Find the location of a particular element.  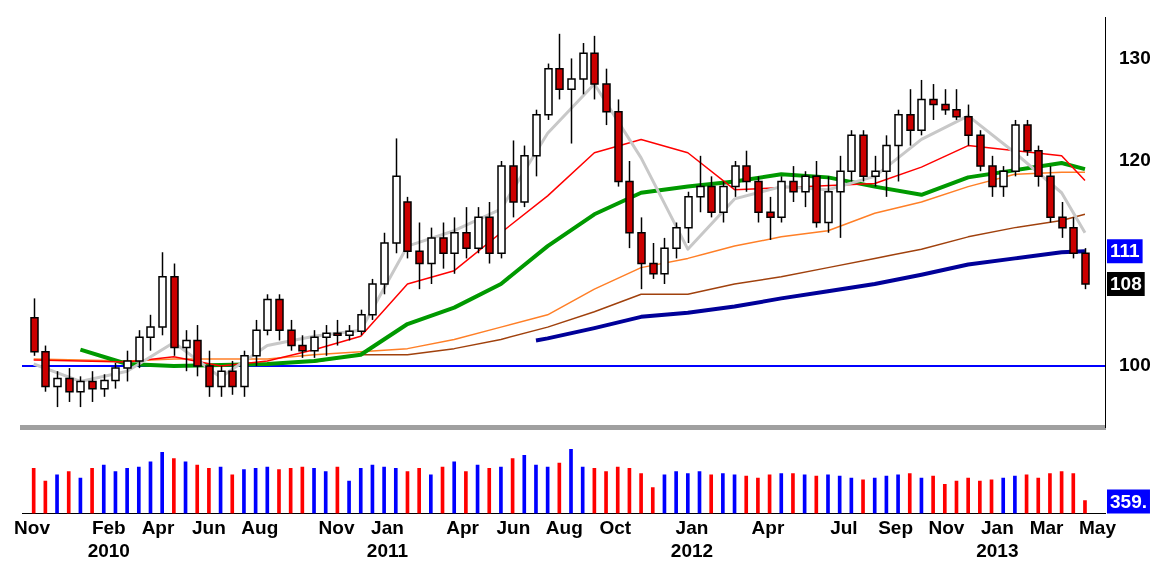

x-tick-label: Jan 2011 is located at coordinates (387, 539).